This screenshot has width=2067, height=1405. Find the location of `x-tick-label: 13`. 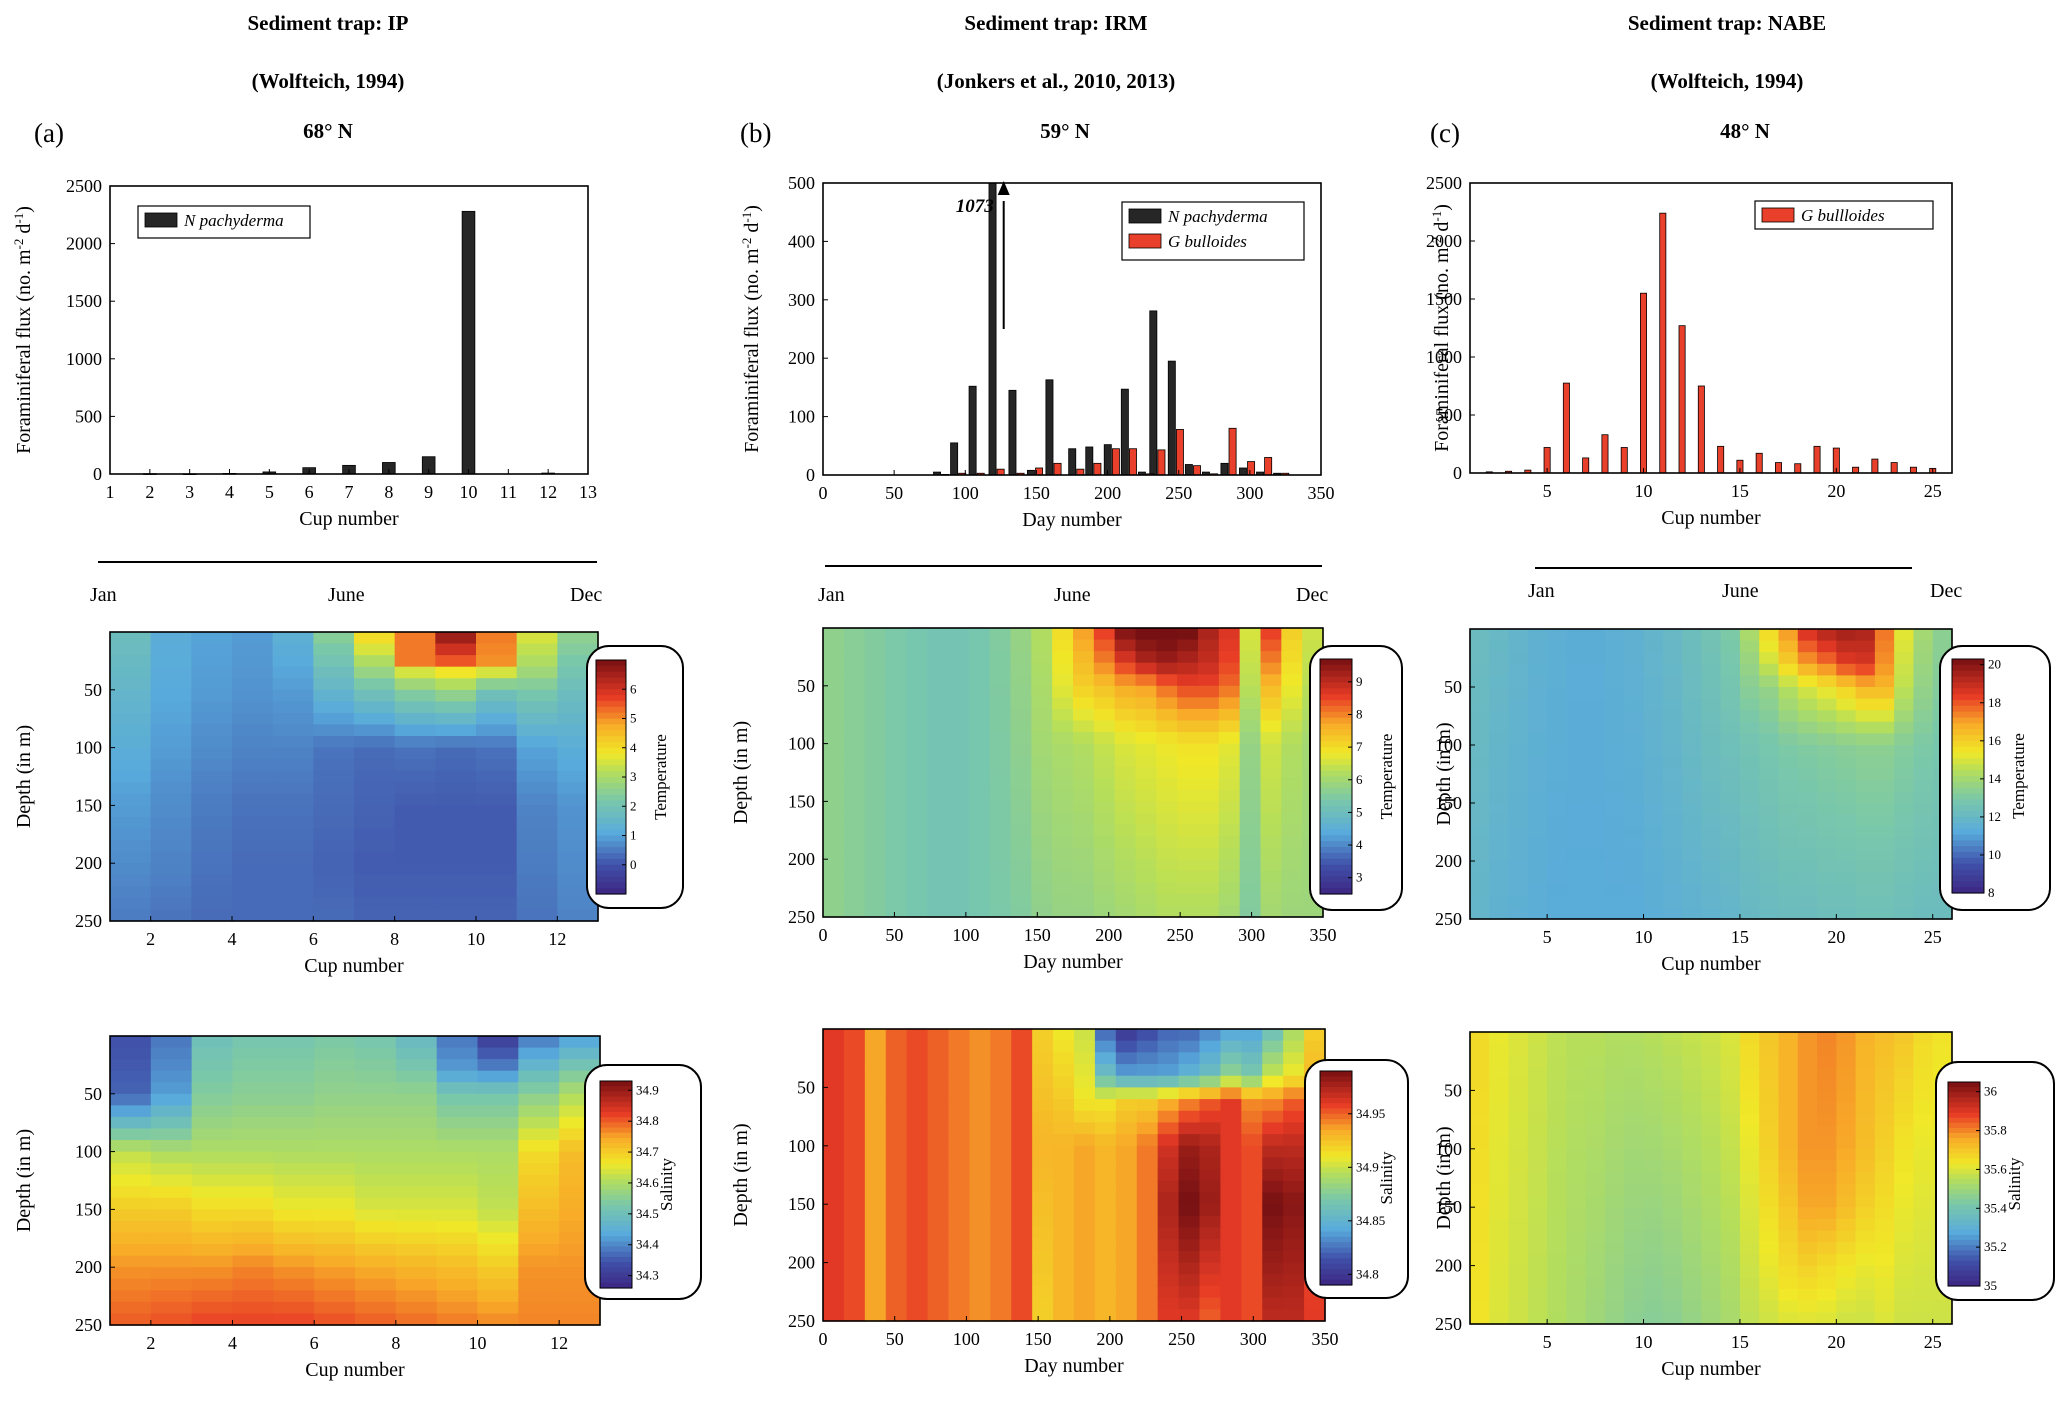

x-tick-label: 13 is located at coordinates (588, 492).